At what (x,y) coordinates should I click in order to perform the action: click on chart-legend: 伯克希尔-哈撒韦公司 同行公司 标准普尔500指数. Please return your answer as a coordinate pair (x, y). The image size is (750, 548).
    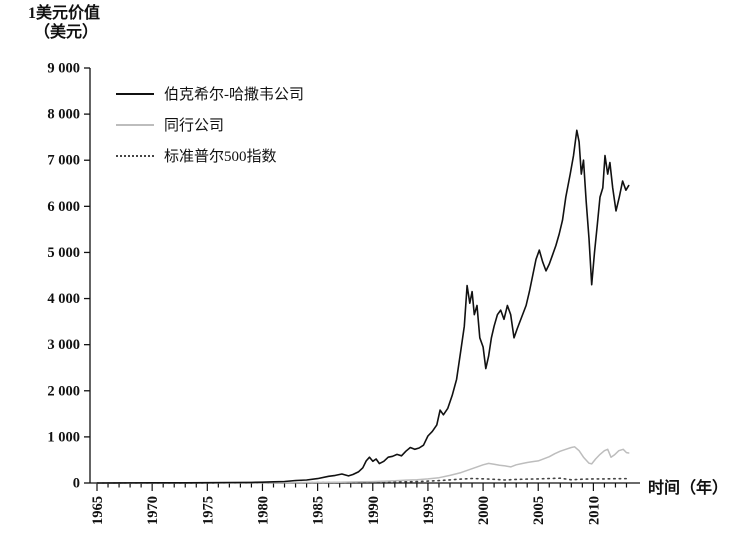
    Looking at the image, I should click on (210, 124).